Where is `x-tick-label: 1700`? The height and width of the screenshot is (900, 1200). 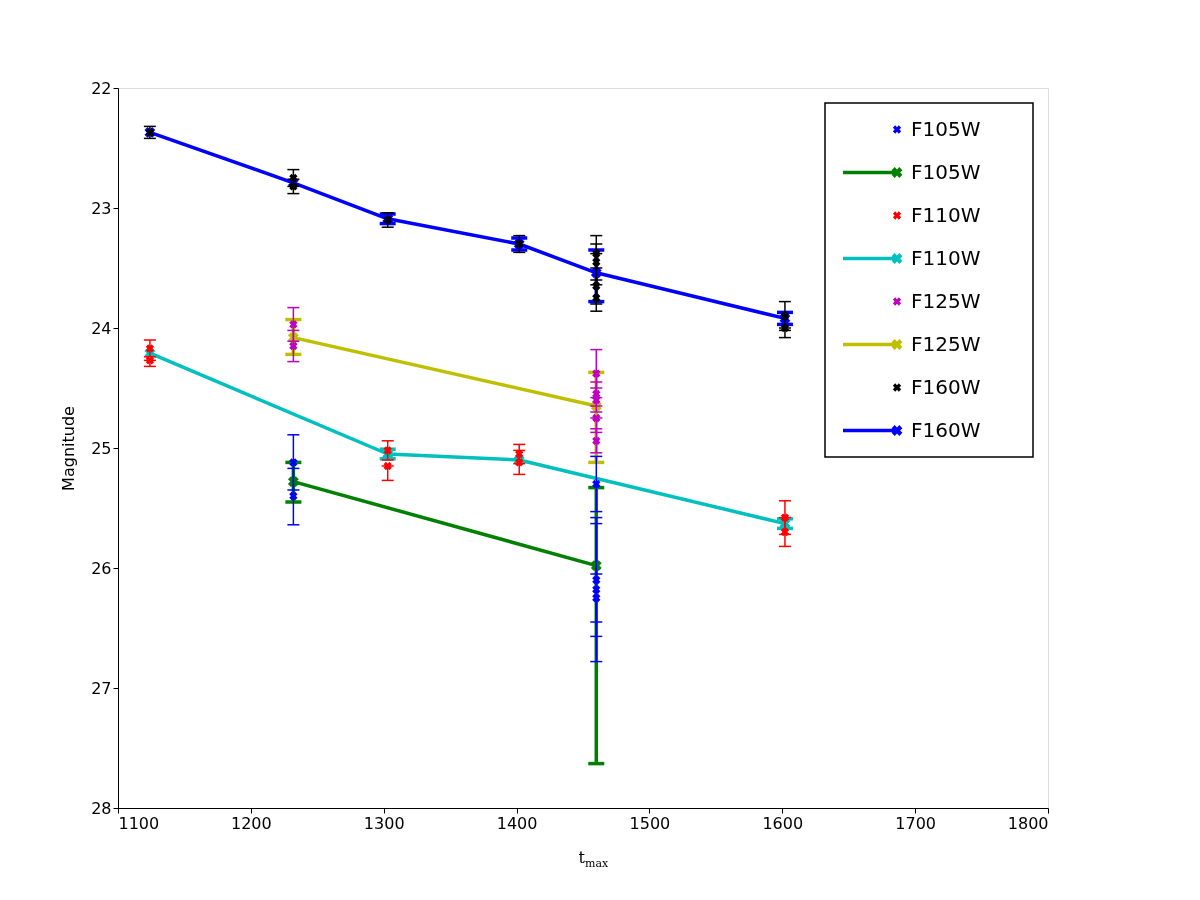
x-tick-label: 1700 is located at coordinates (915, 823).